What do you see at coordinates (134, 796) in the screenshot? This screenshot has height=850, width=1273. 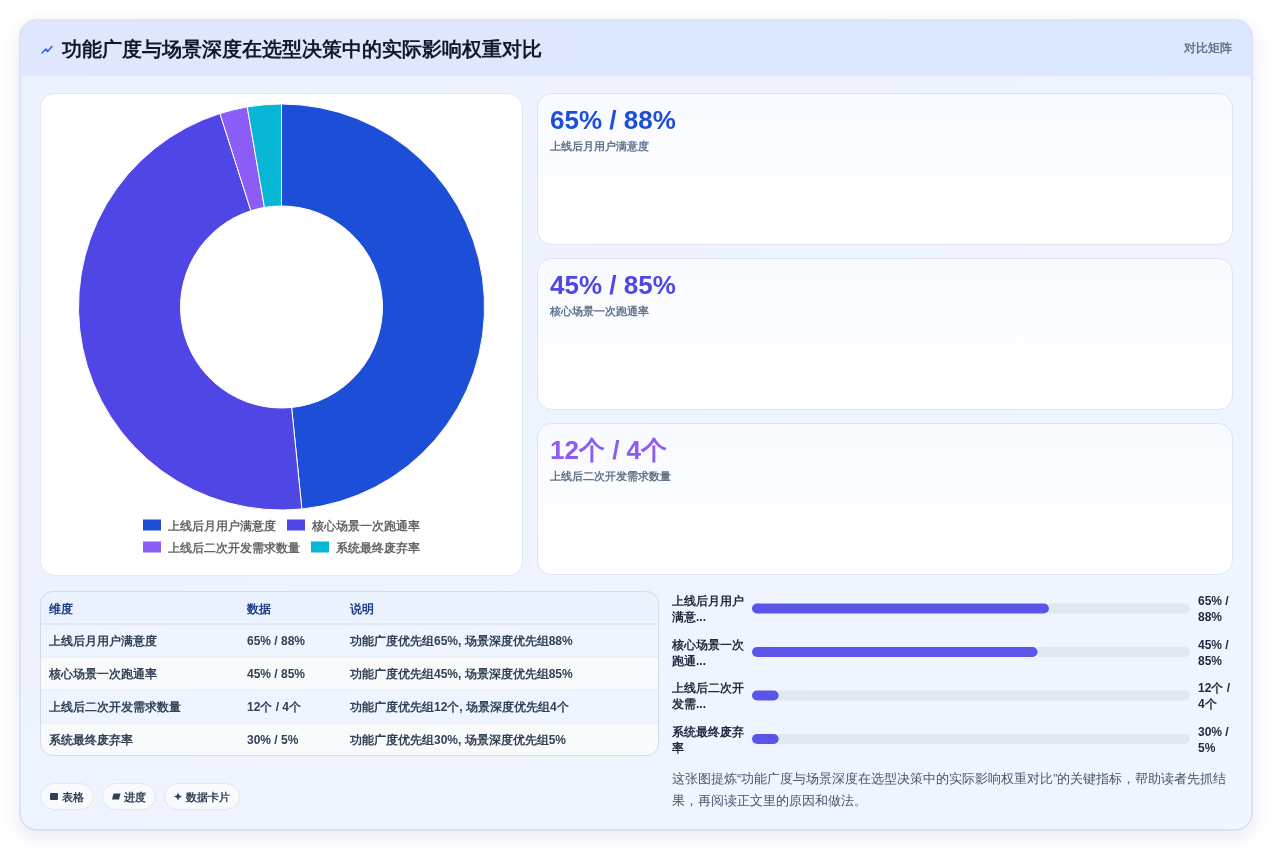 I see `text: 进度` at bounding box center [134, 796].